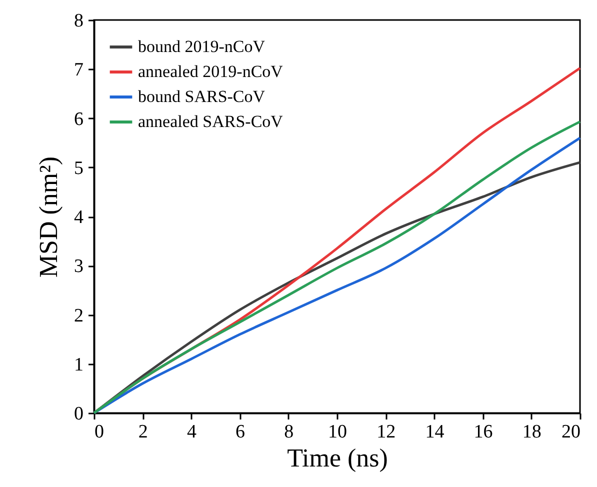 This screenshot has width=597, height=487. I want to click on y-tick-label: 6, so click(79, 119).